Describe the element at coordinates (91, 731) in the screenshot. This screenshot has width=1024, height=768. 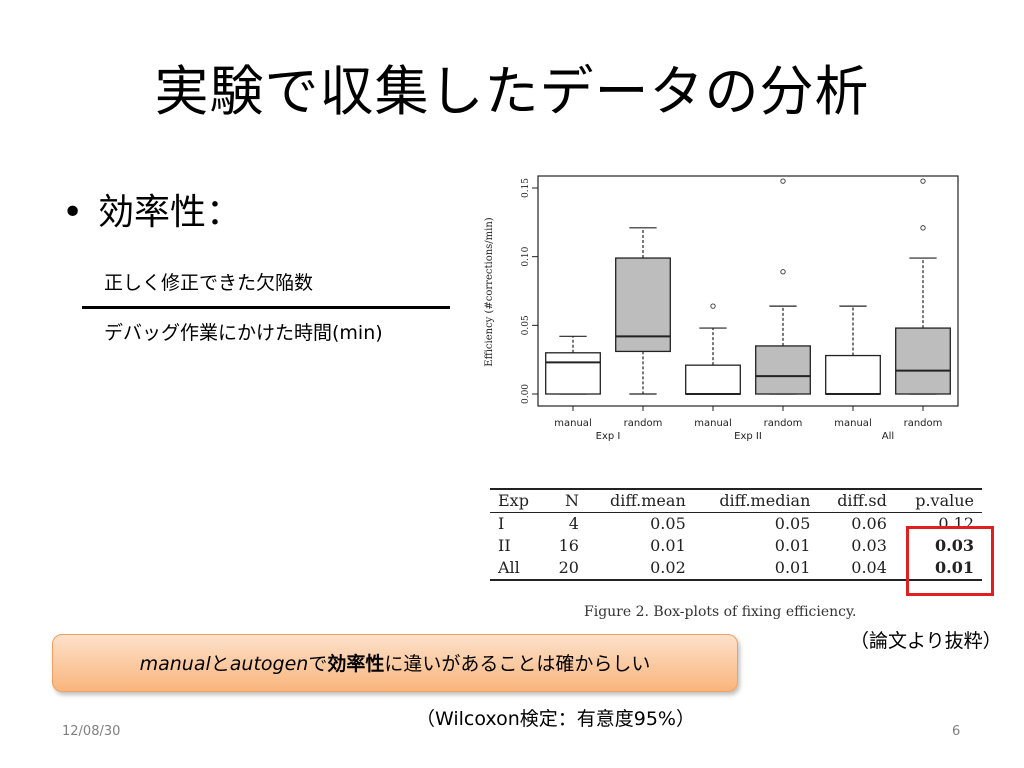
I see `footer-date: 12/08/30` at that location.